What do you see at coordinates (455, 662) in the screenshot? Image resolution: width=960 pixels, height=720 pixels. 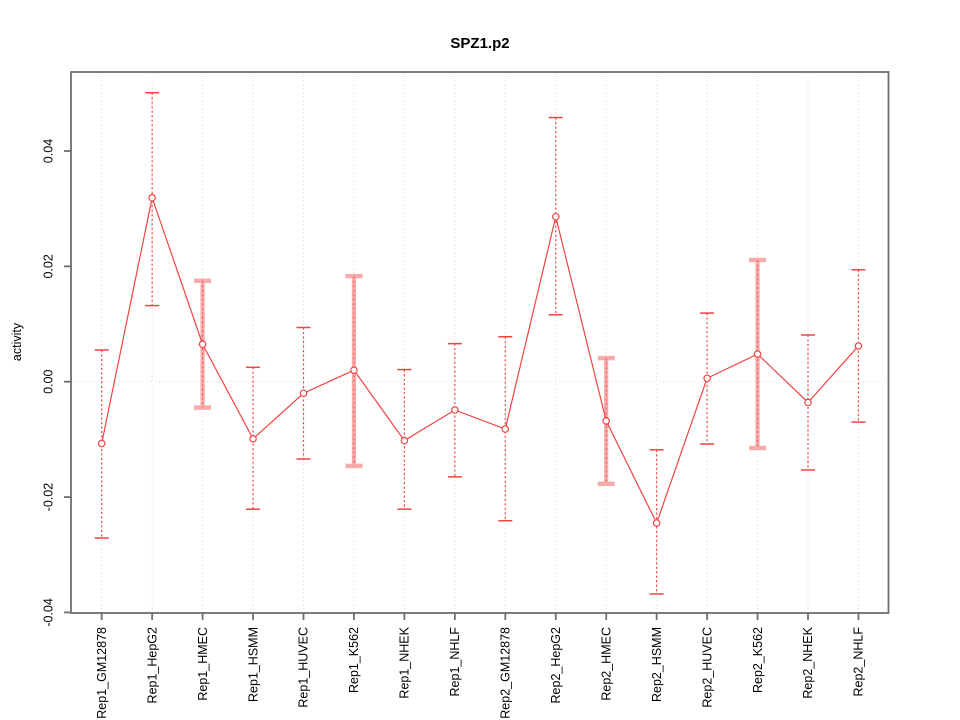 I see `x-tick-label: Rep1_NHLF` at bounding box center [455, 662].